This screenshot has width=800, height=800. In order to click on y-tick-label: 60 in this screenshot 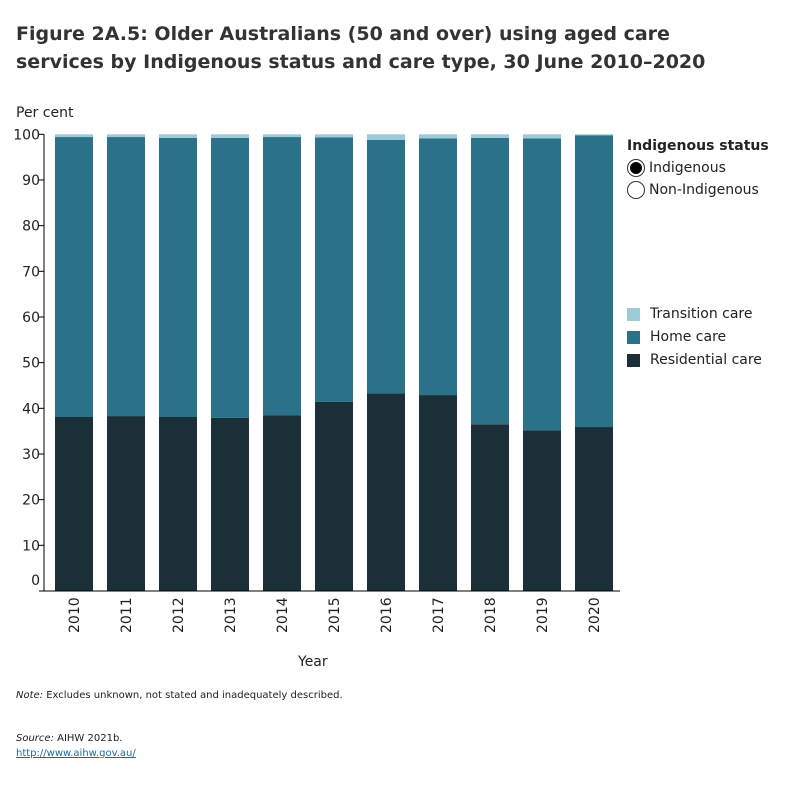, I will do `click(31, 318)`.